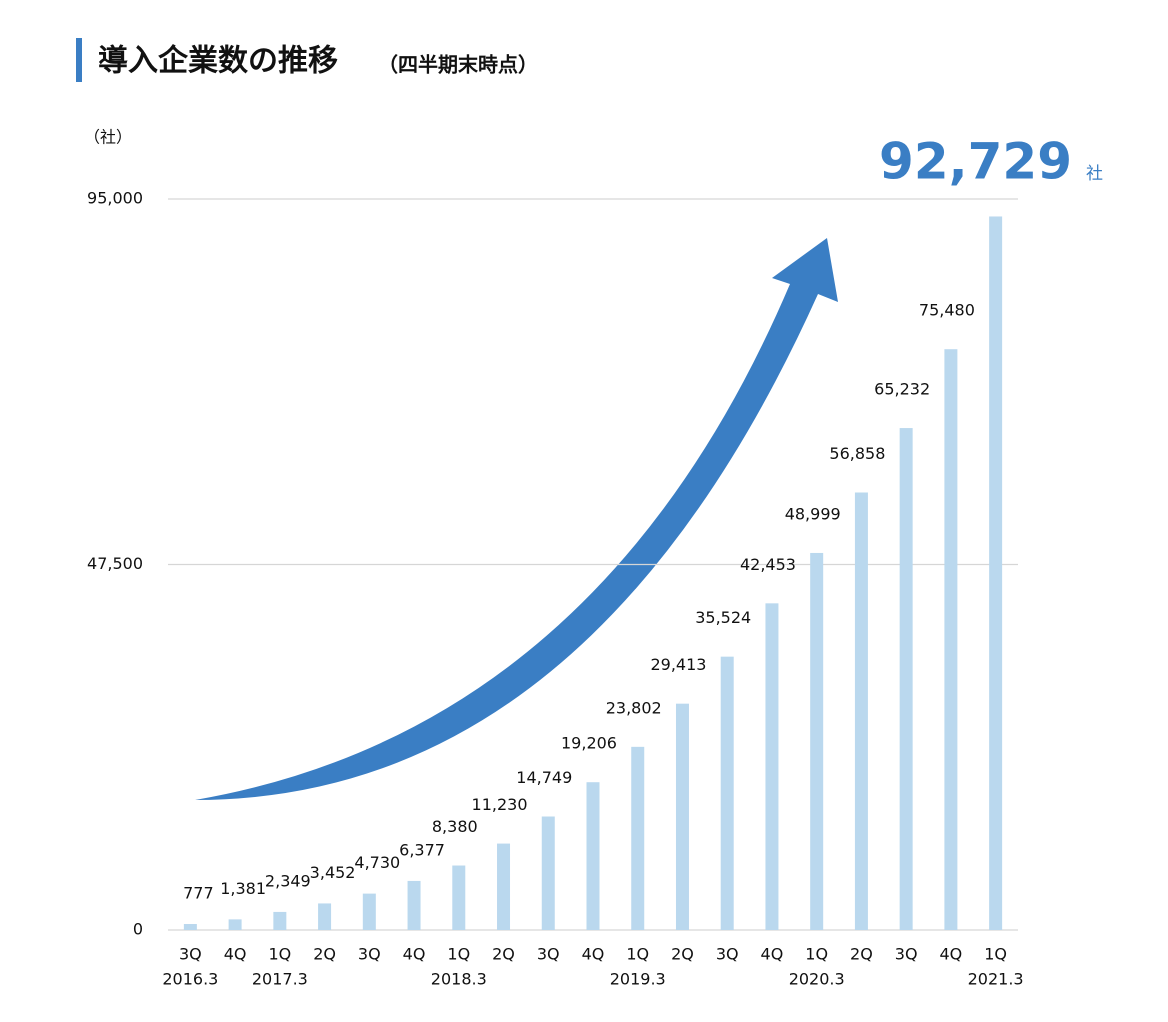  I want to click on value-label: 777, so click(198, 893).